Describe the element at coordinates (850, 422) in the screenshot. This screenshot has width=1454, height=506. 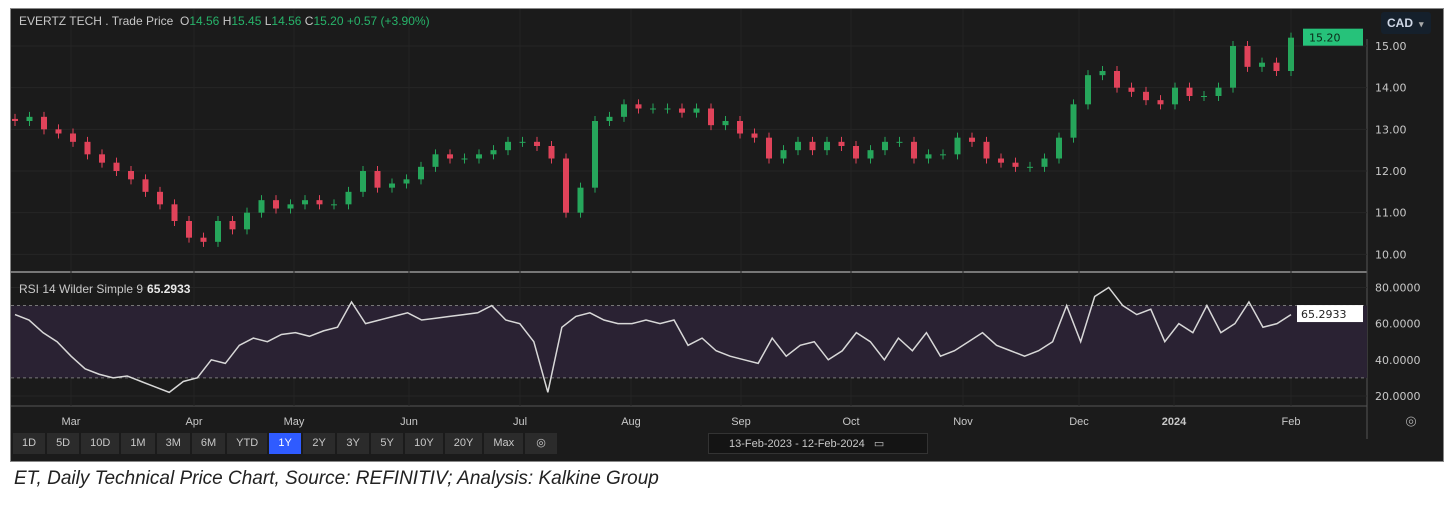
I see `x-tick-label: Oct` at that location.